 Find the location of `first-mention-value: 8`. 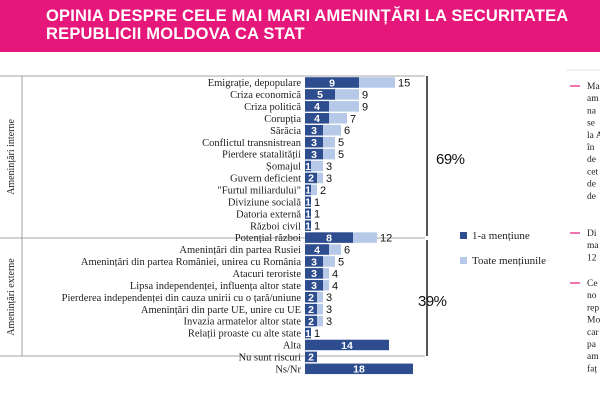

first-mention-value: 8 is located at coordinates (329, 238).